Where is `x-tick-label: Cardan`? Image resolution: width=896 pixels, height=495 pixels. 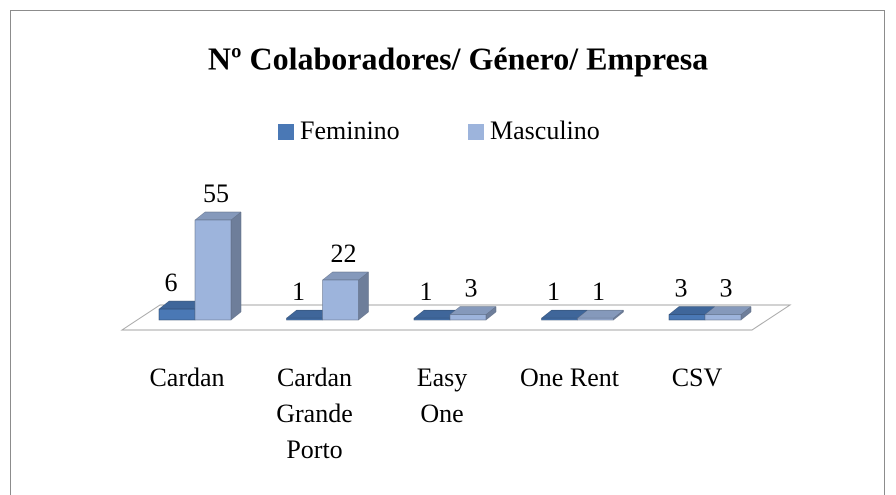 x-tick-label: Cardan is located at coordinates (187, 377).